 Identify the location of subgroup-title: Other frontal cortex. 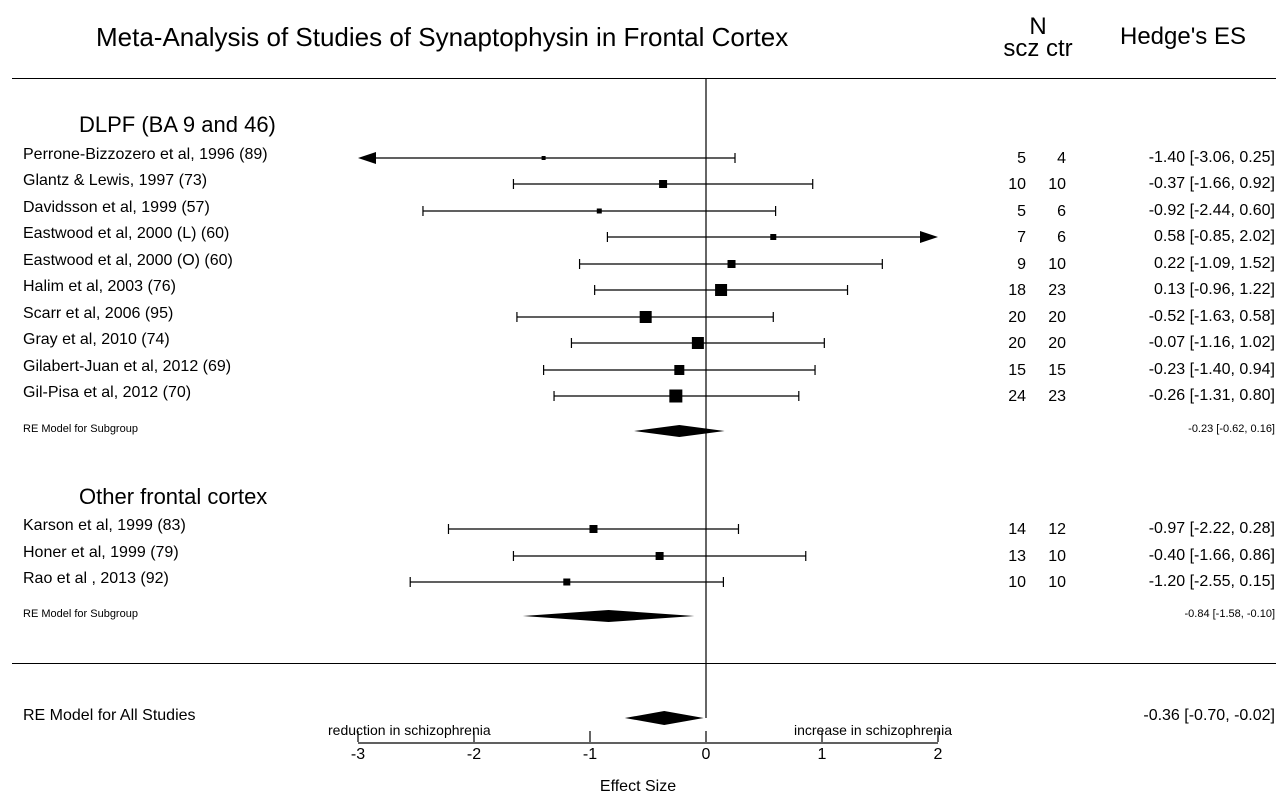
(173, 496).